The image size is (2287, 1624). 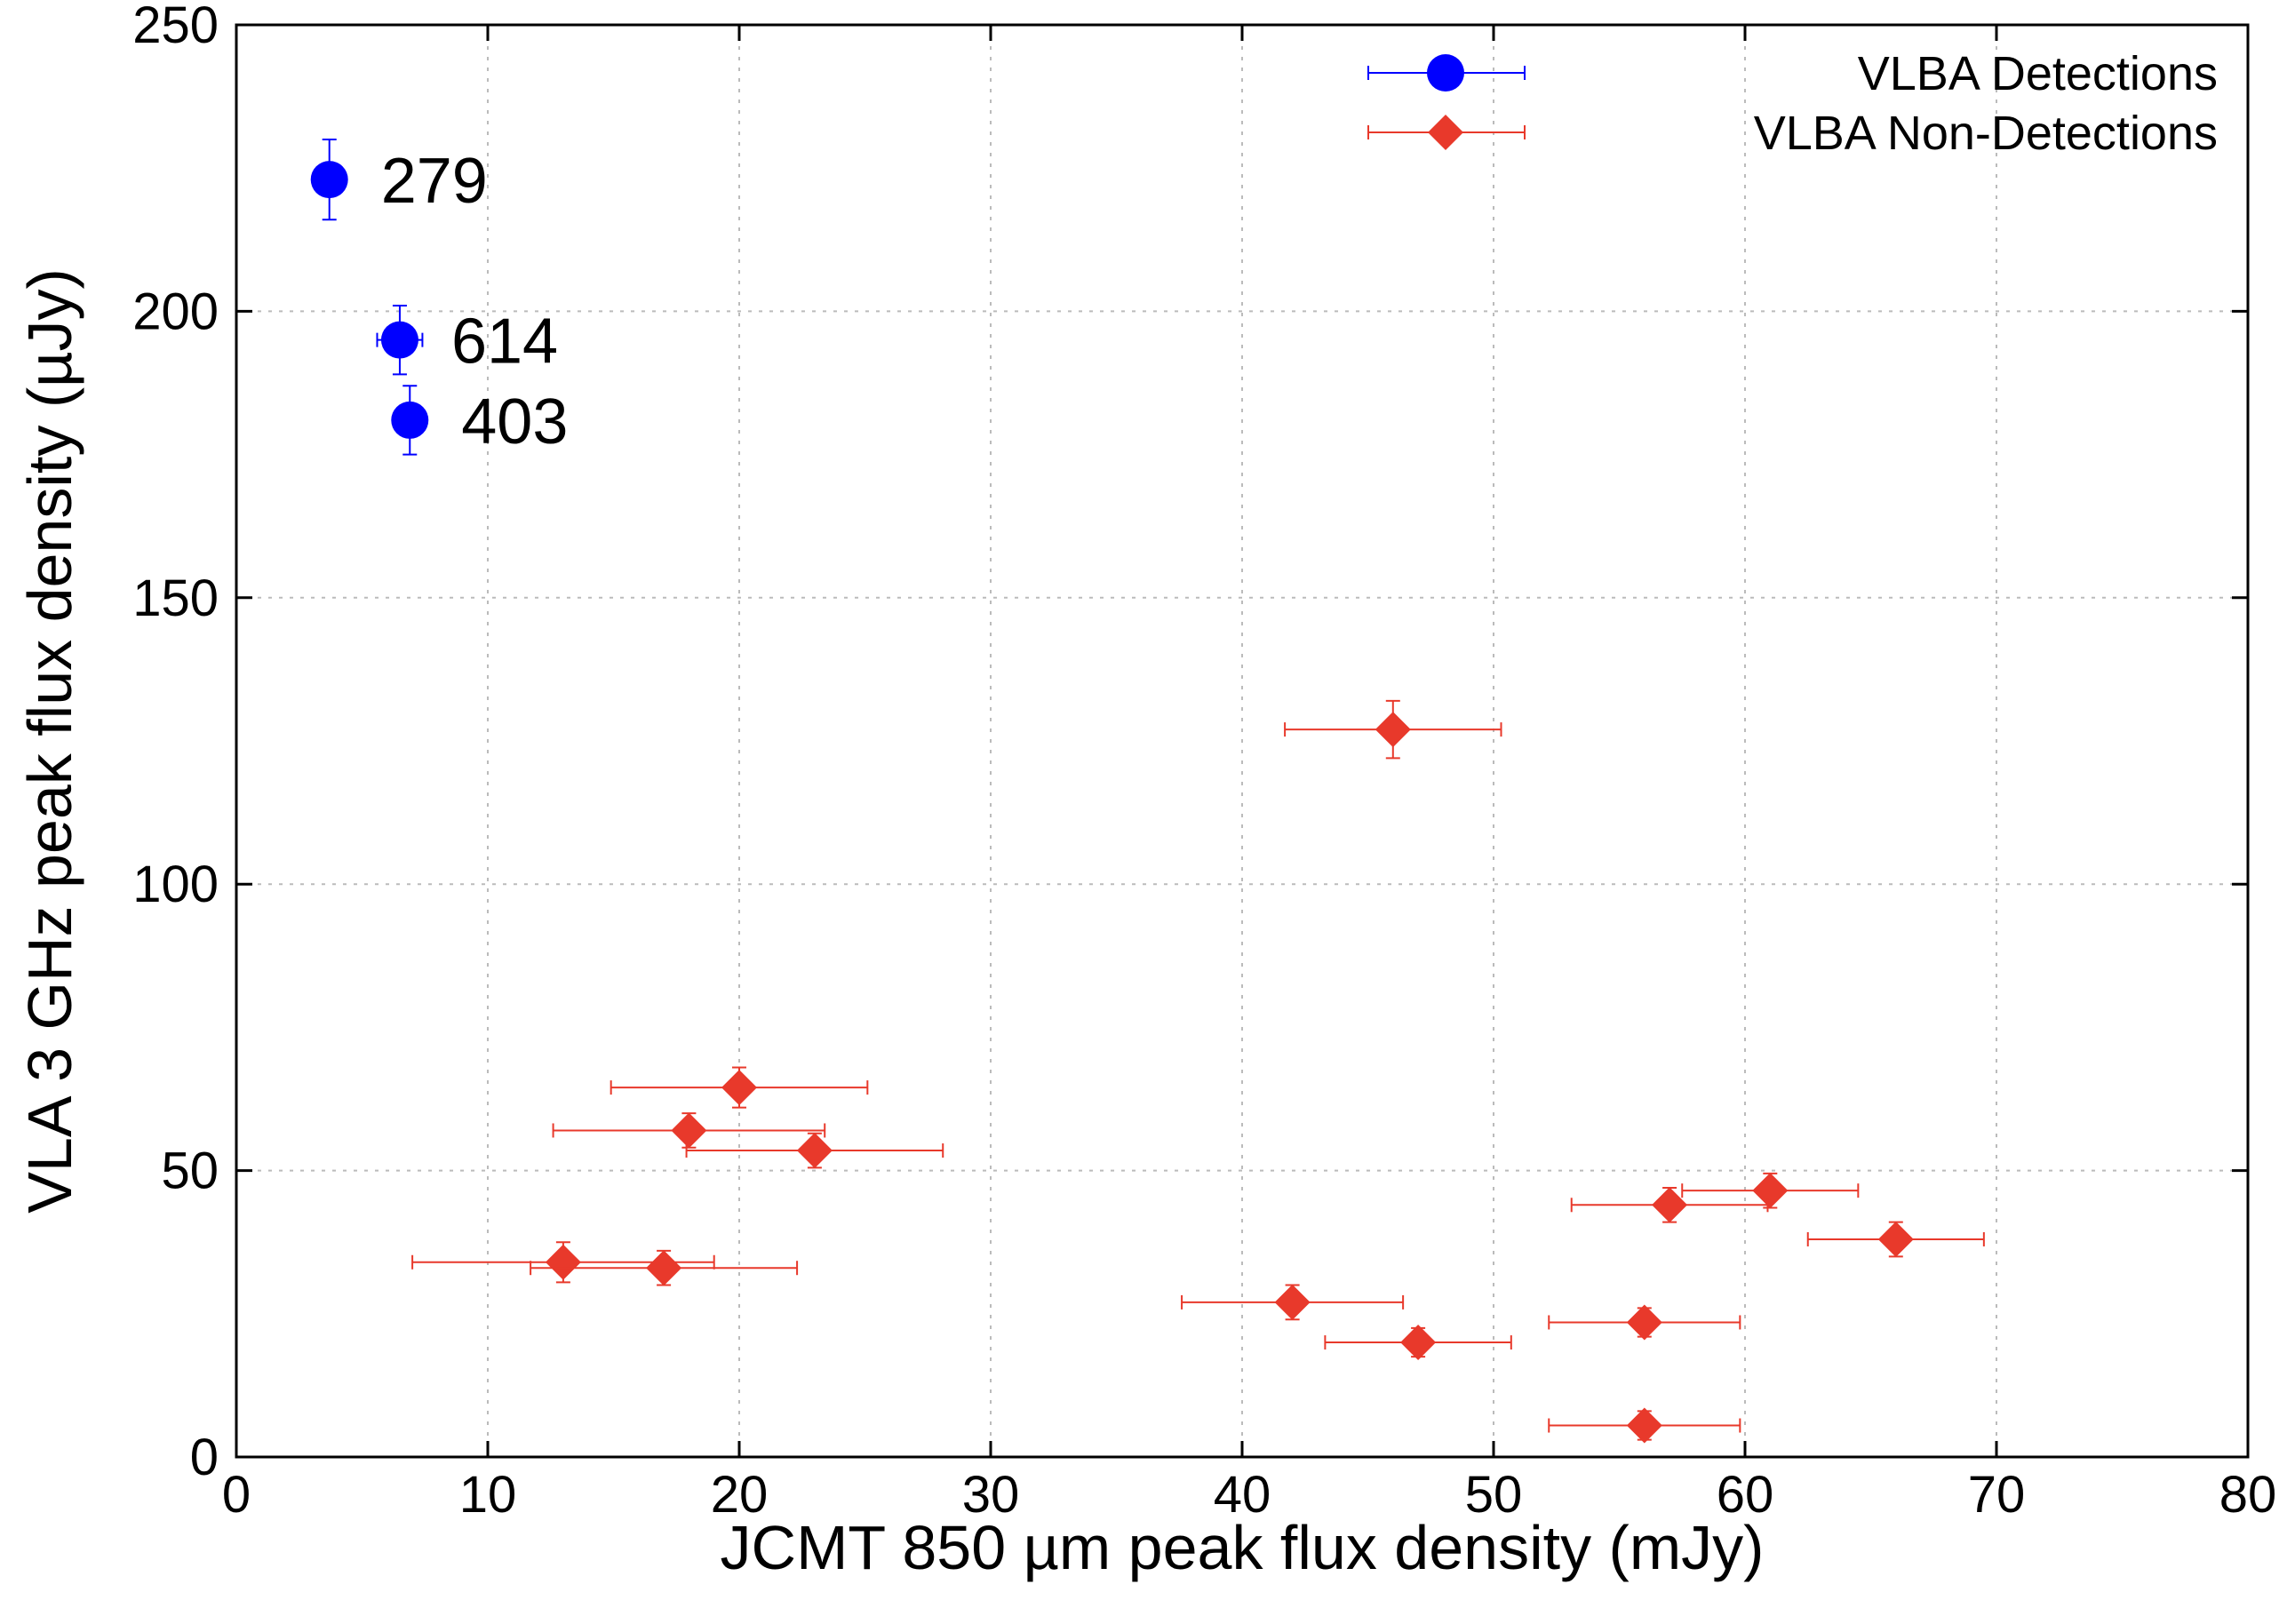 I want to click on data-point: 614, so click(x=467, y=341).